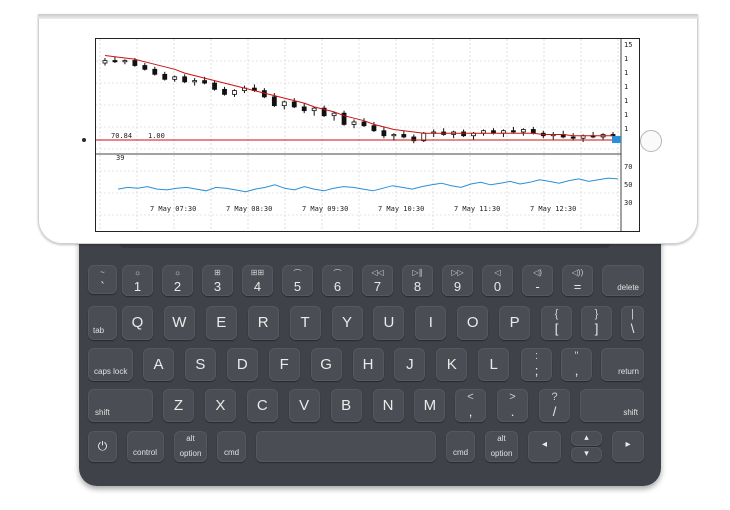 The width and height of the screenshot is (730, 510). What do you see at coordinates (577, 280) in the screenshot?
I see `key-equals: ◁)) =` at bounding box center [577, 280].